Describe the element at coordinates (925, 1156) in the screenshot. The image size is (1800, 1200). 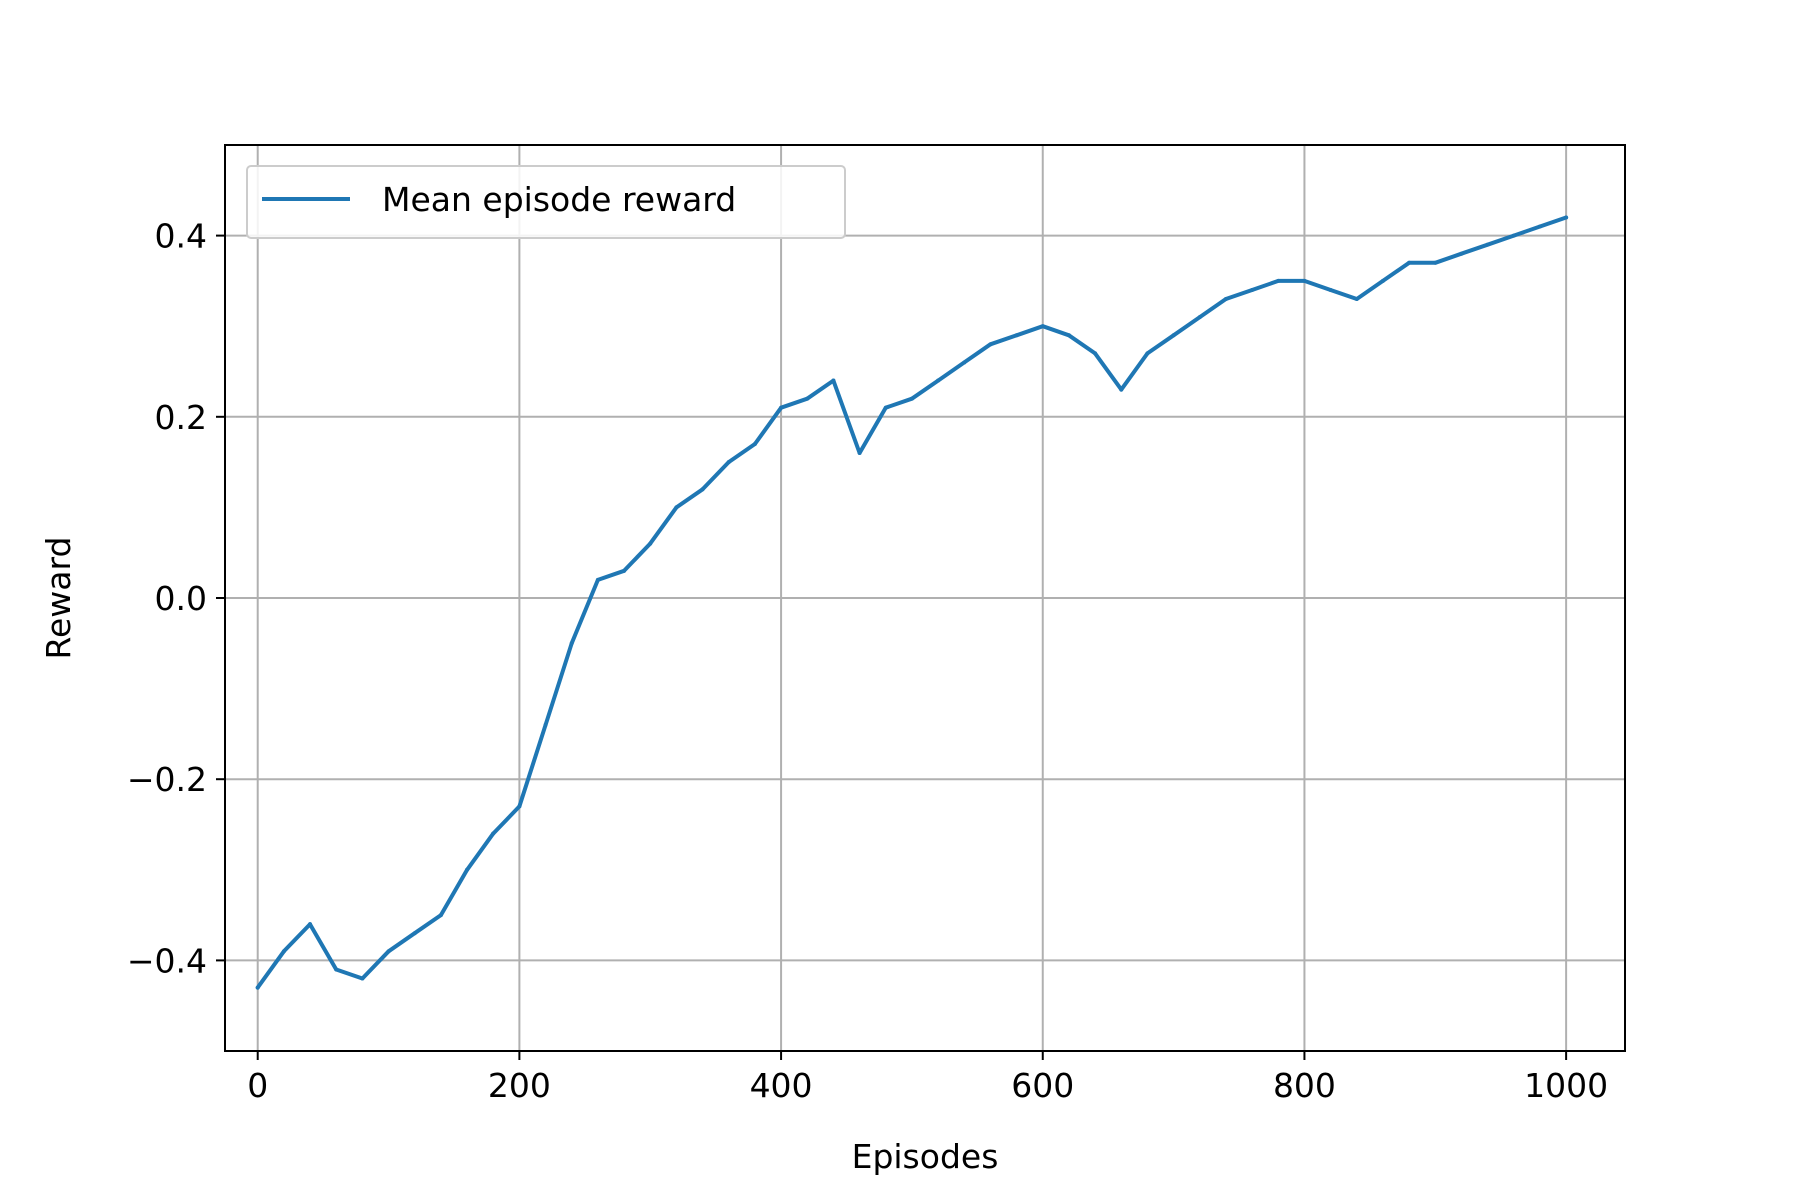
I see `x-axis-label: Episodes` at that location.